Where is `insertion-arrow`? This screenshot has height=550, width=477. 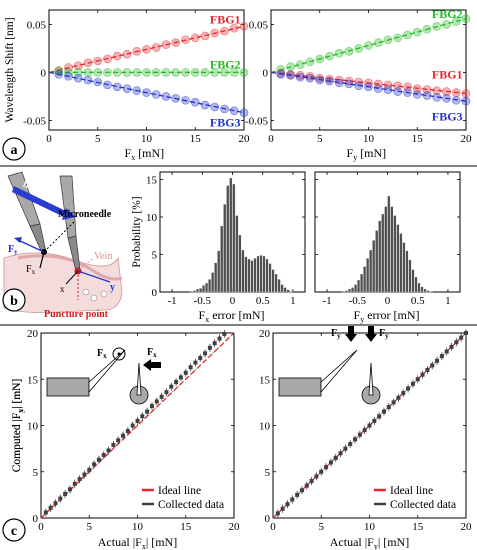 insertion-arrow is located at coordinates (40, 202).